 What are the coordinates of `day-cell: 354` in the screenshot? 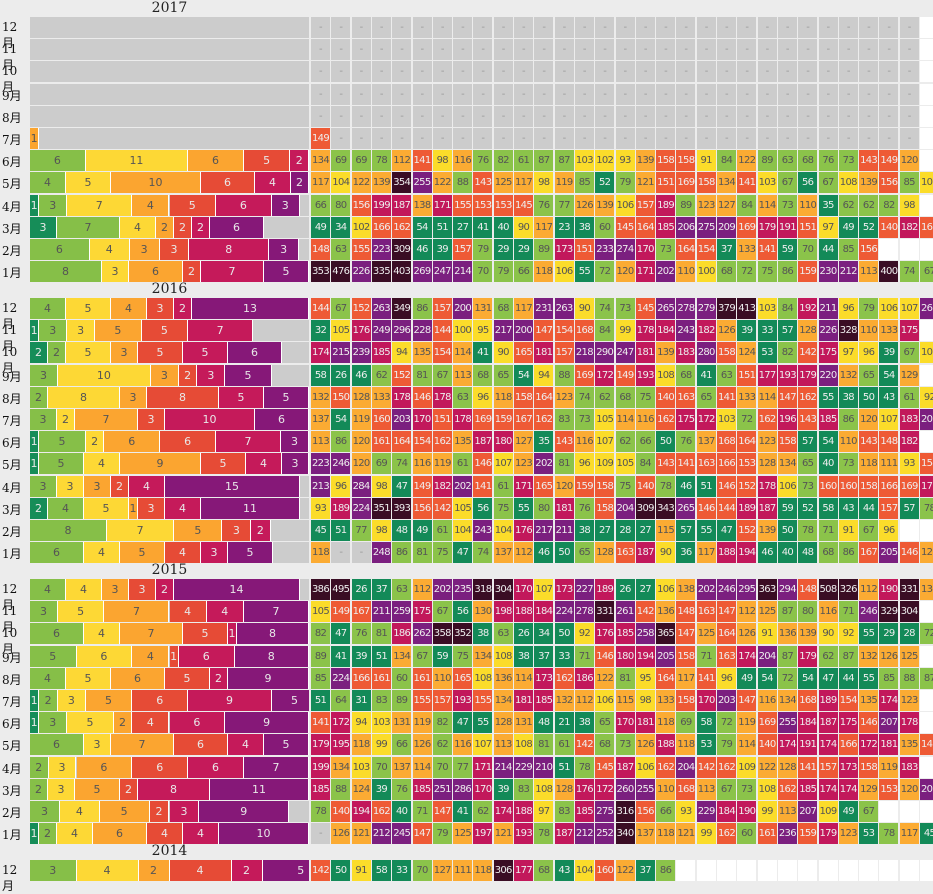 It's located at (402, 183).